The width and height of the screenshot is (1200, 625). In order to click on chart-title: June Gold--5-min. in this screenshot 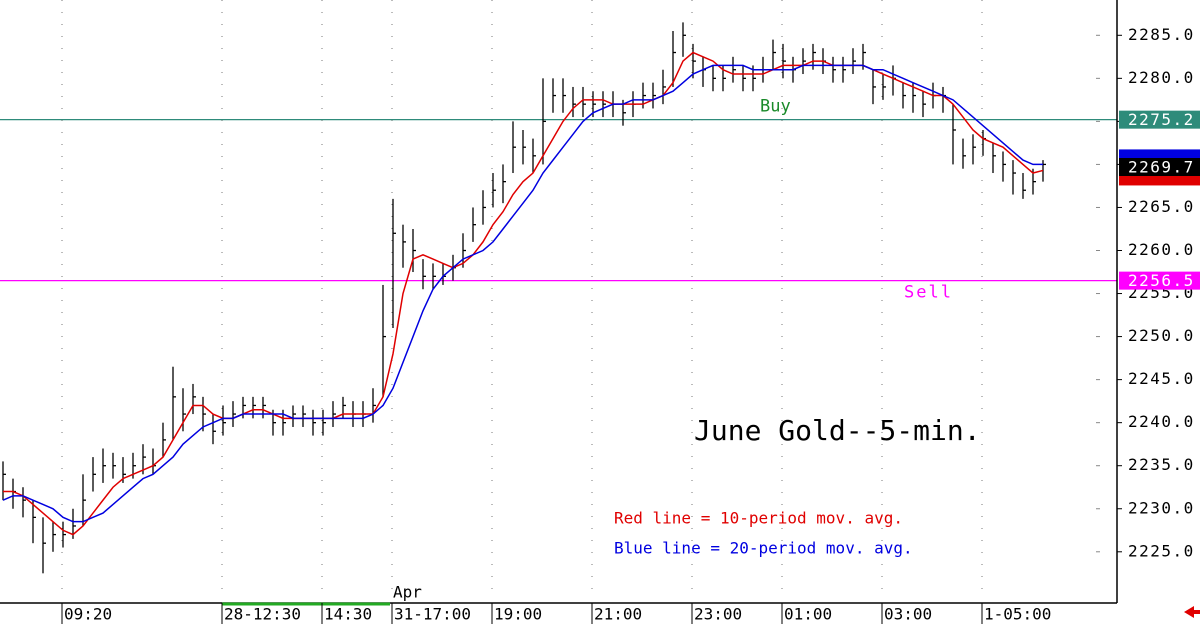, I will do `click(837, 430)`.